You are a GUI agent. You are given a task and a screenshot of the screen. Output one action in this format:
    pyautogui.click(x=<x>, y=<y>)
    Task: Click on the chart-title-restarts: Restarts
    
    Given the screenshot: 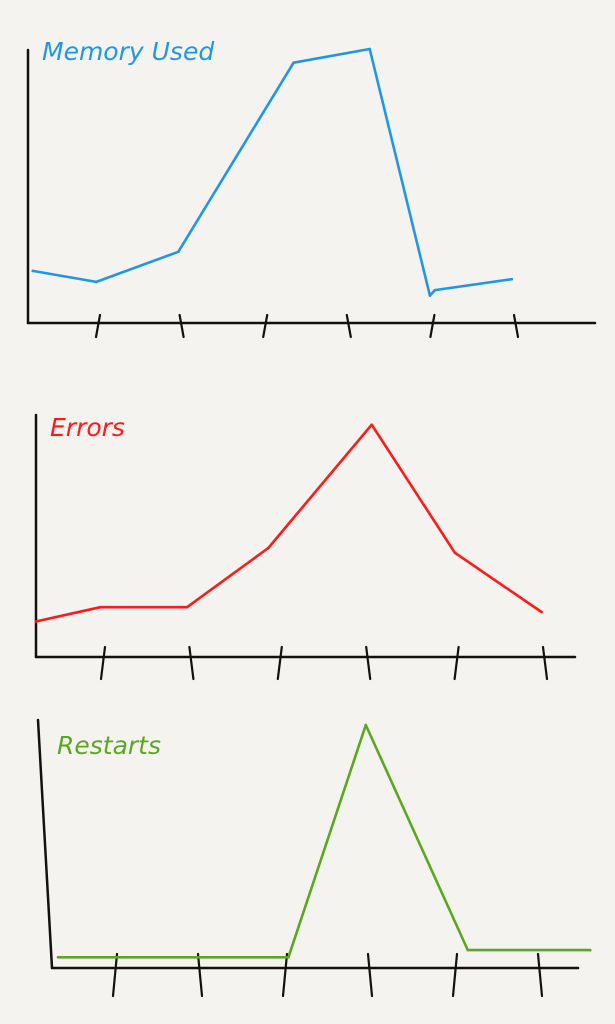 What is the action you would take?
    pyautogui.click(x=109, y=745)
    